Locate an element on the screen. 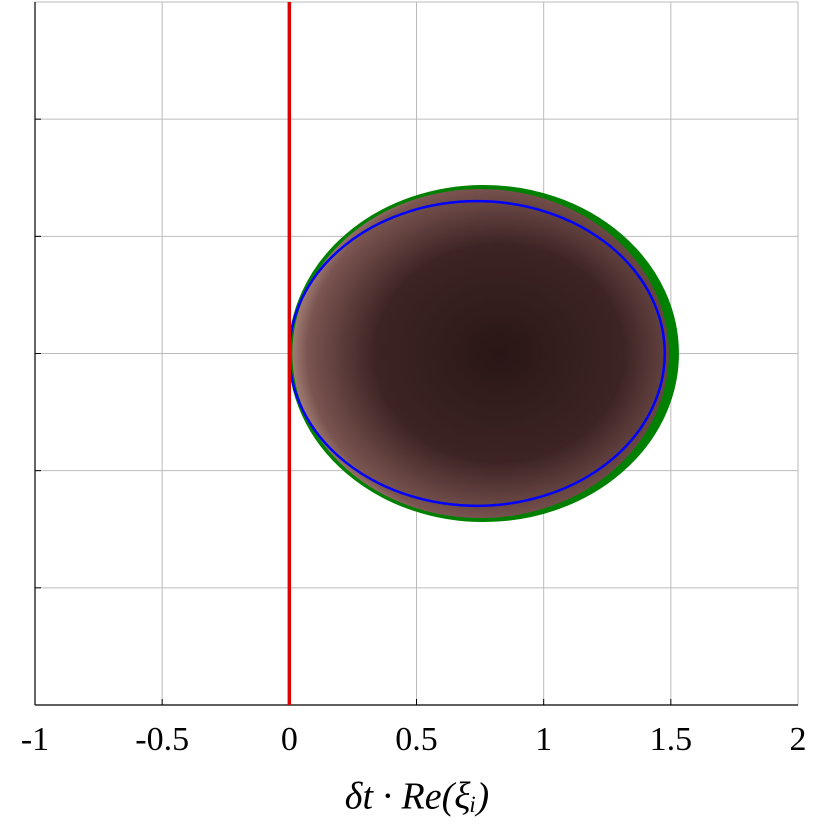 This screenshot has width=830, height=830. x-tick-label: 0.5 is located at coordinates (416, 739).